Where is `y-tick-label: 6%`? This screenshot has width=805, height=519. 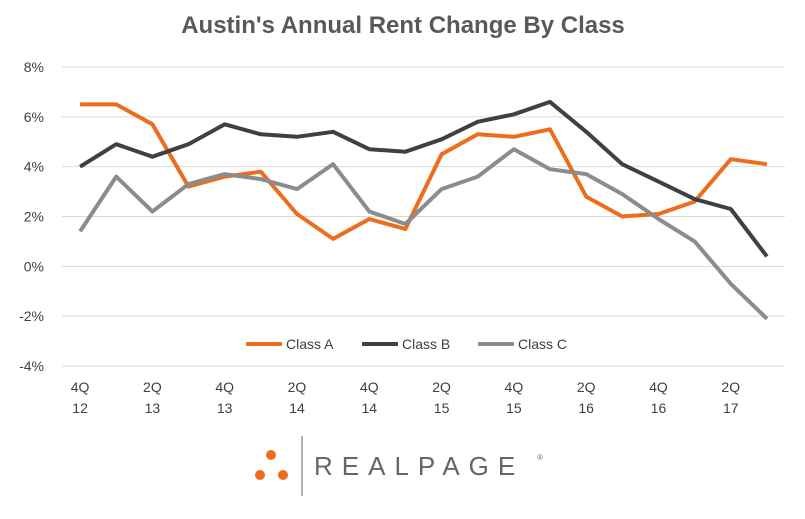 y-tick-label: 6% is located at coordinates (34, 117).